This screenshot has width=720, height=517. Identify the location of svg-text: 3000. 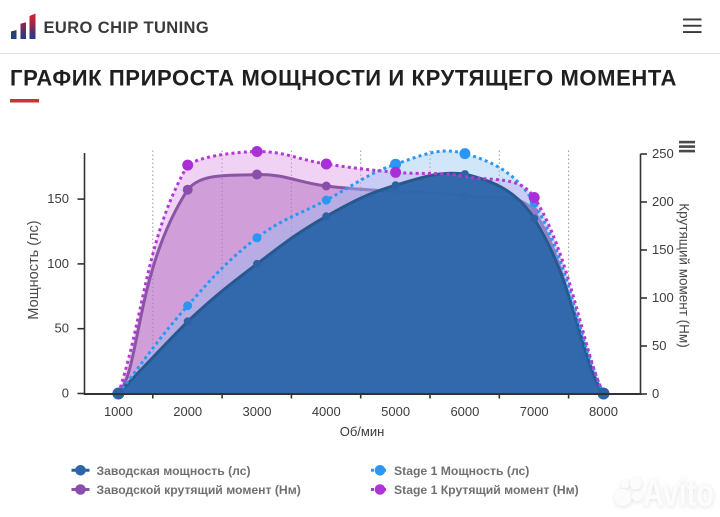
(257, 411).